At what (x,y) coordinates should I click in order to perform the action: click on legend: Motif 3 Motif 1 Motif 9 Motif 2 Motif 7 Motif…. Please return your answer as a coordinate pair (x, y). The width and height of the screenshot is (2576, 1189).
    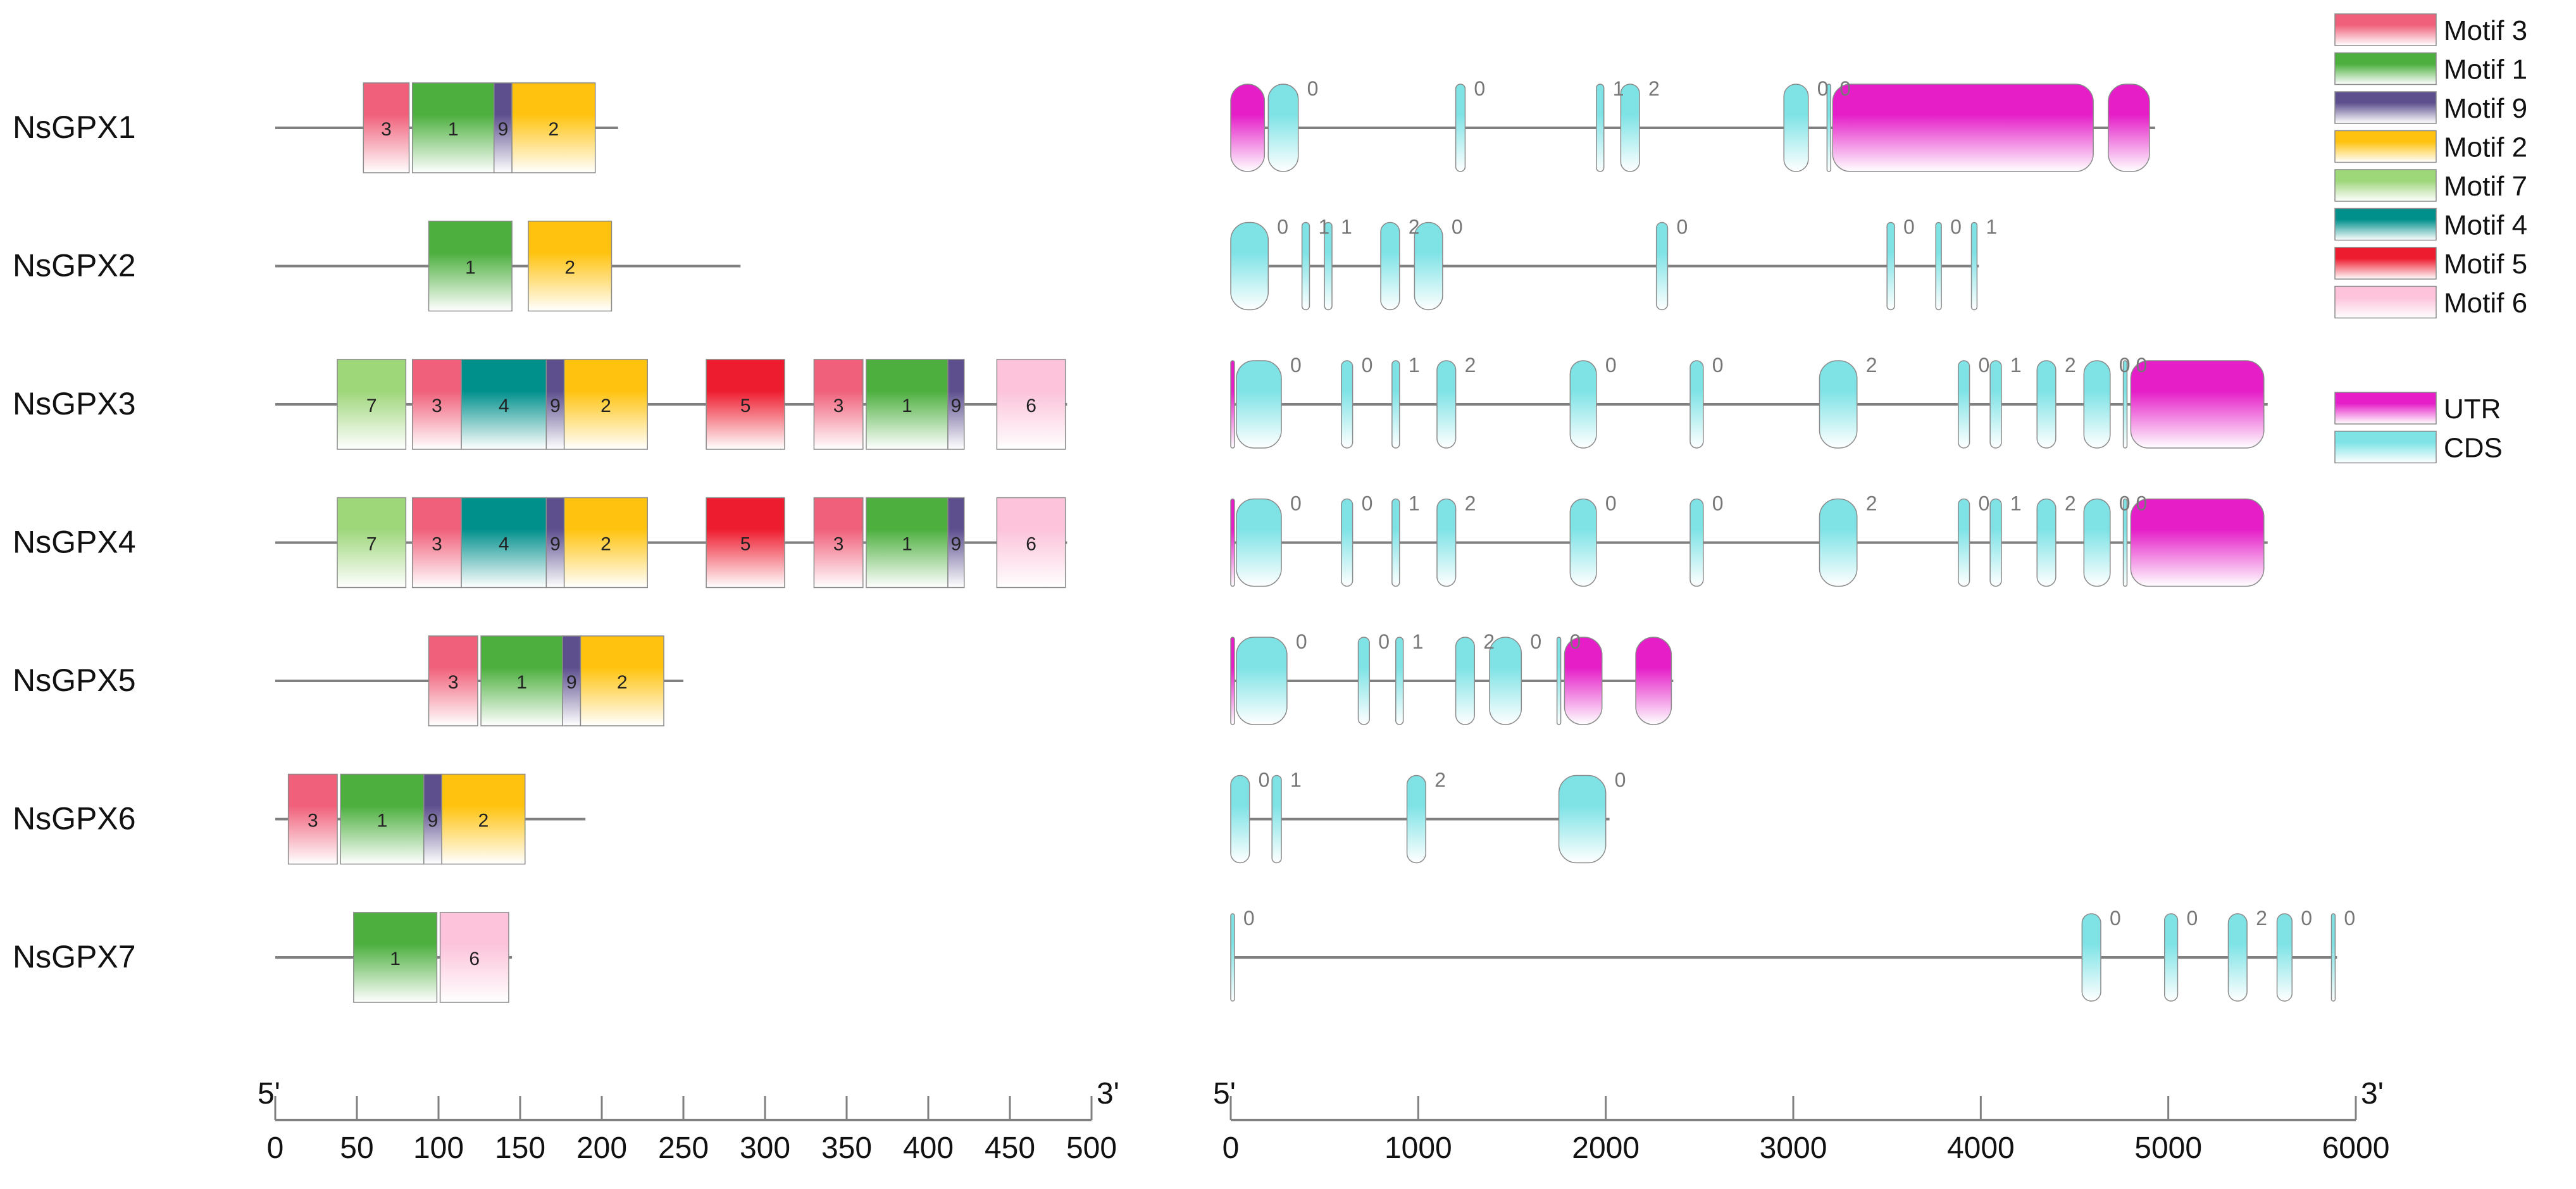
    Looking at the image, I should click on (2431, 238).